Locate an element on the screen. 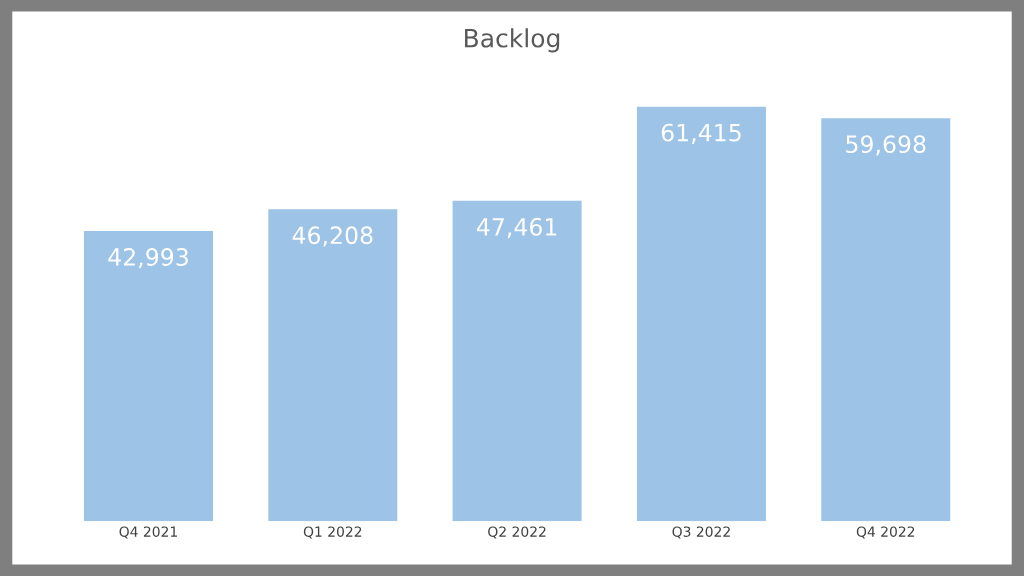  x-tick-label: Q1 2022 is located at coordinates (332, 532).